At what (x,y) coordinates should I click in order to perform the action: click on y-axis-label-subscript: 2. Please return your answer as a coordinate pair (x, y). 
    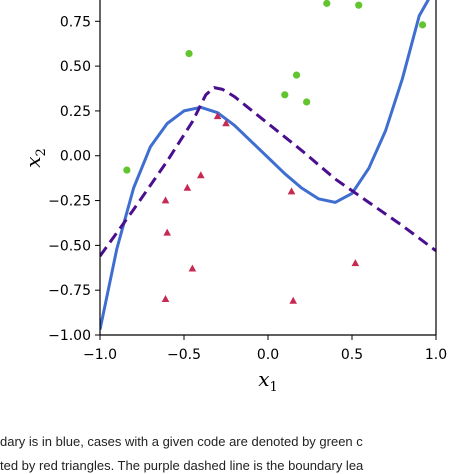
    Looking at the image, I should click on (41, 152).